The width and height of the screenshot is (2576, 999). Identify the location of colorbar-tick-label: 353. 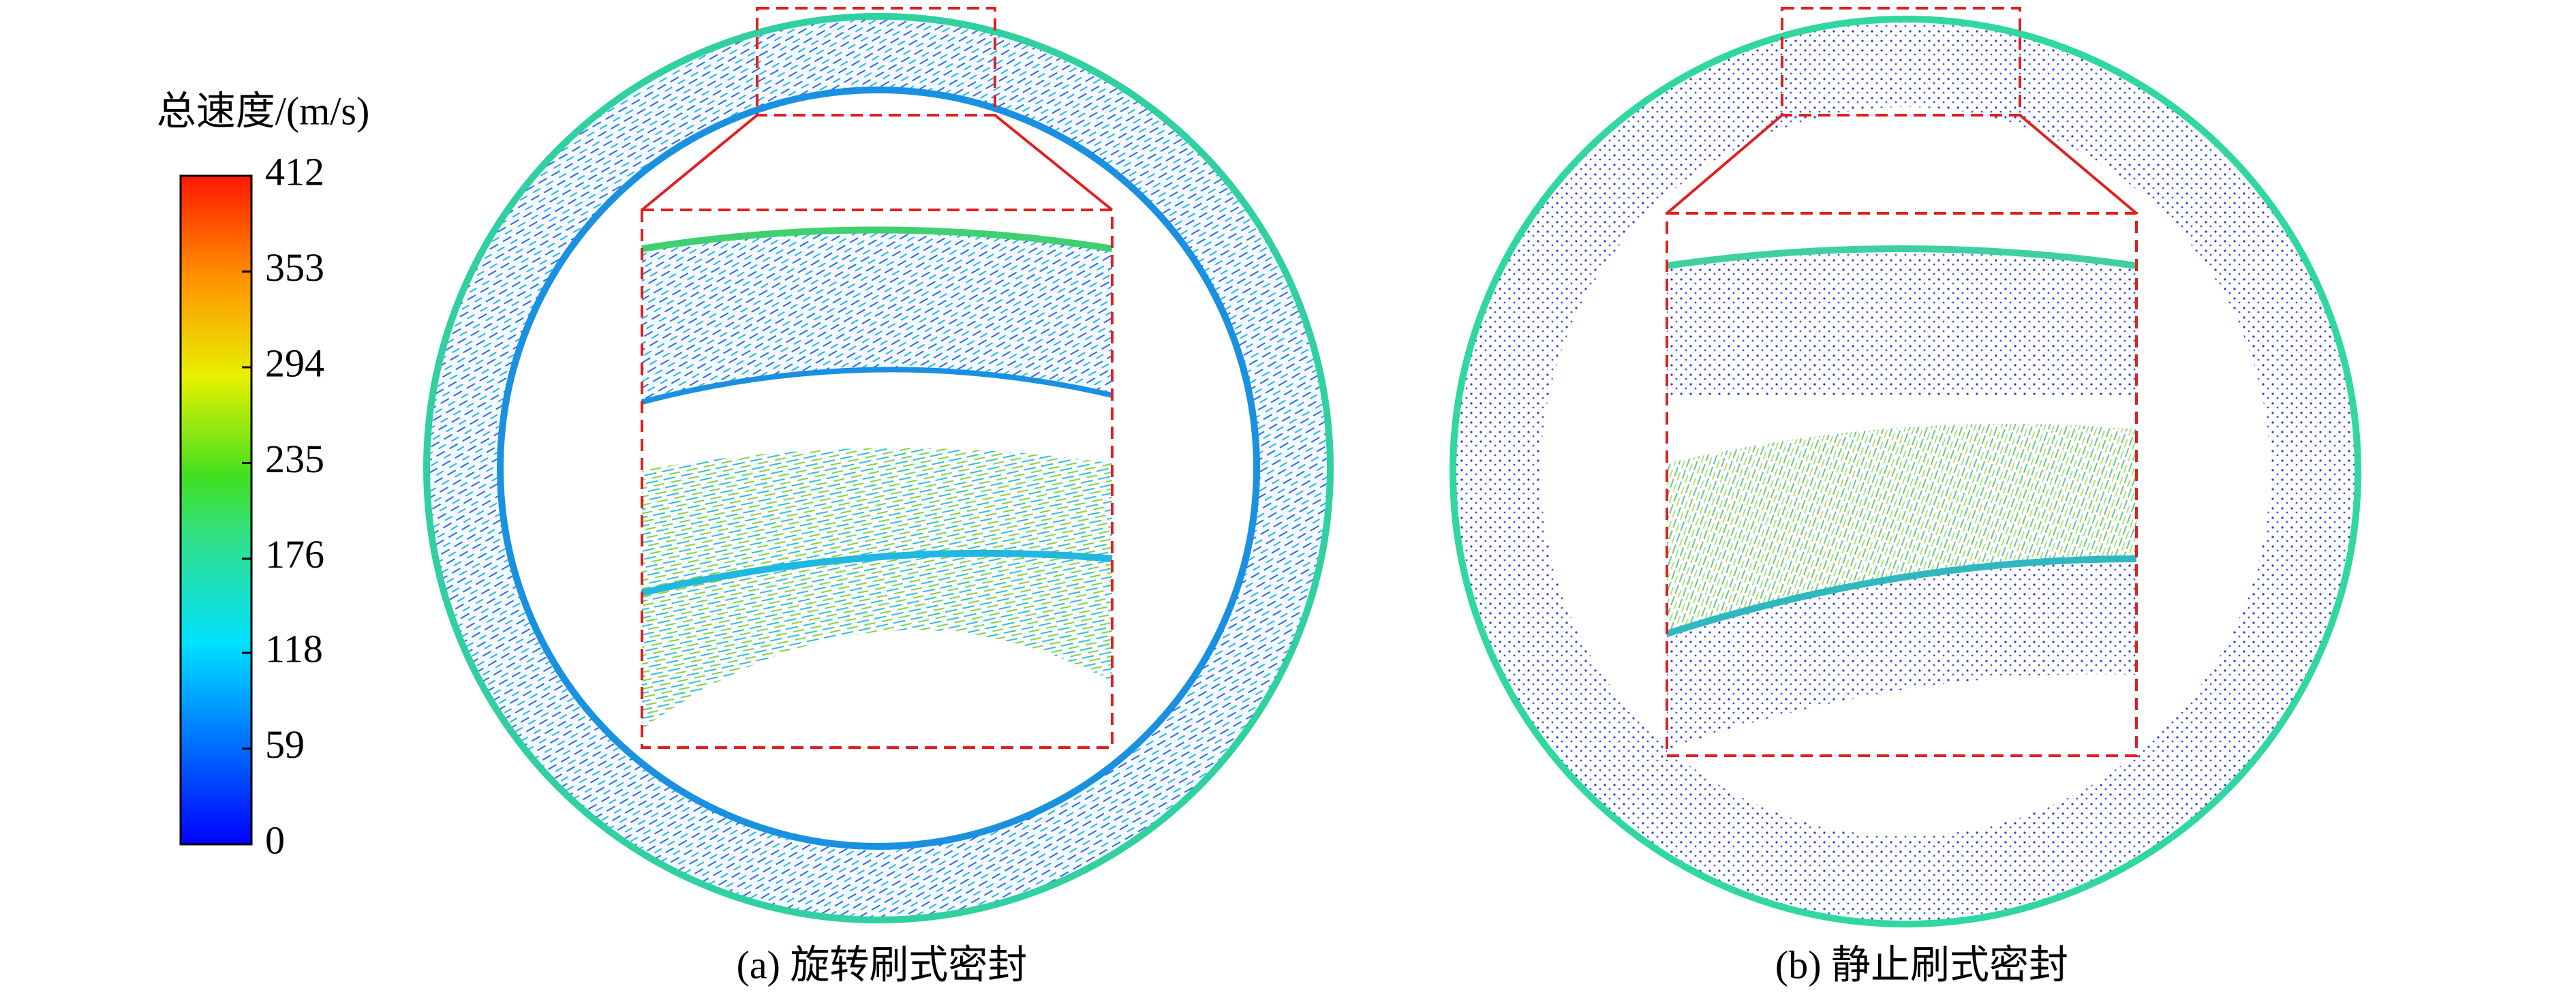
(294, 267).